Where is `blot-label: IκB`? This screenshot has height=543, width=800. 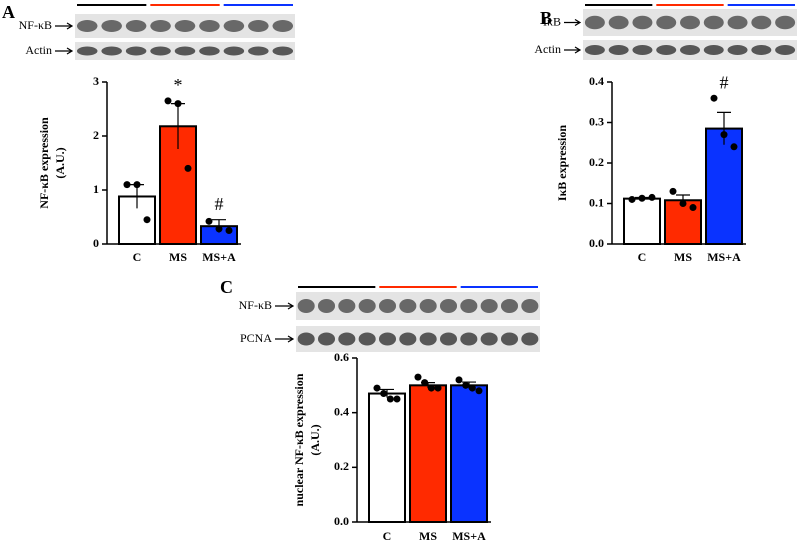 blot-label: IκB is located at coordinates (552, 21).